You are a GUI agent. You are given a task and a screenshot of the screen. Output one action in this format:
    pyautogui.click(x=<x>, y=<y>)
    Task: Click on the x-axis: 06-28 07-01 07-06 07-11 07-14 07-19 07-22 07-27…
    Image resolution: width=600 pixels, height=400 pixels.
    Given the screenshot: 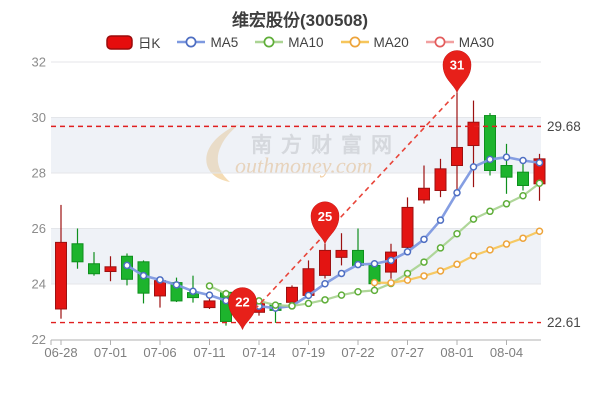 What is the action you would take?
    pyautogui.click(x=292, y=349)
    